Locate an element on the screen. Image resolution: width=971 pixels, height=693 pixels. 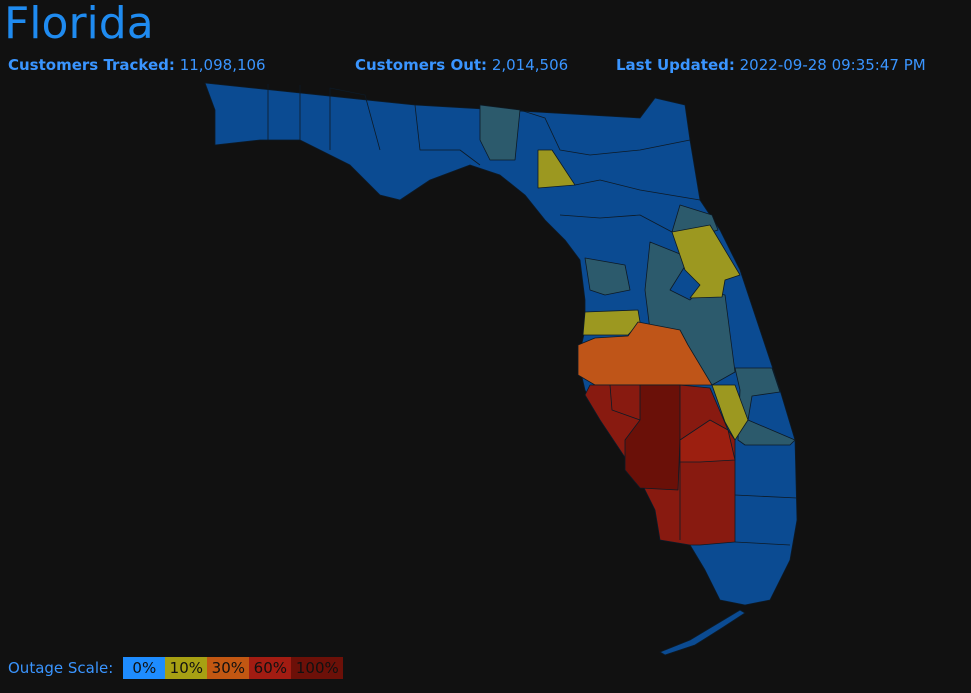
legend: Outage Scale: 0% 10% 30% 60% 100% is located at coordinates (176, 668).